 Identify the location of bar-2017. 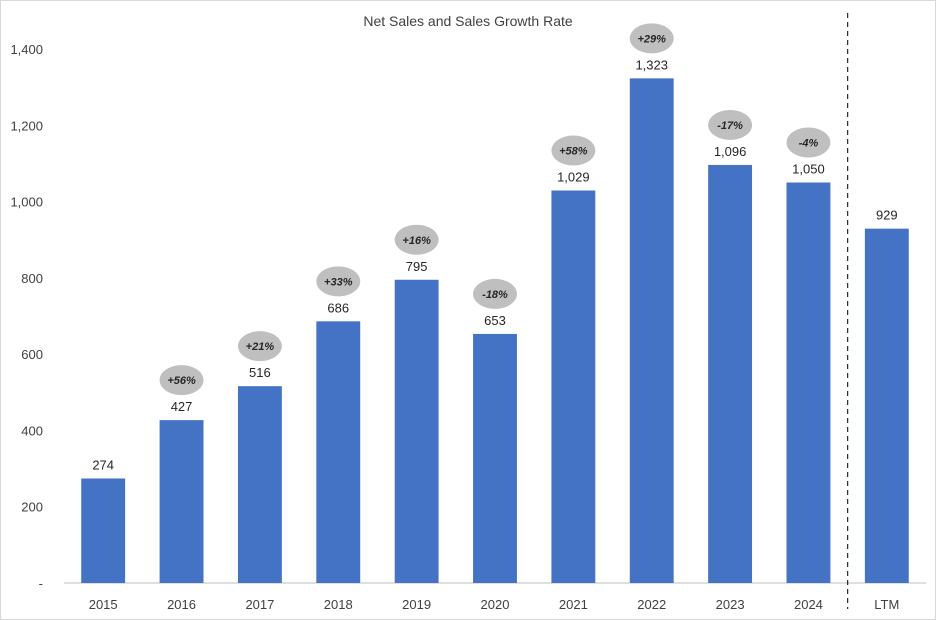
(259, 484).